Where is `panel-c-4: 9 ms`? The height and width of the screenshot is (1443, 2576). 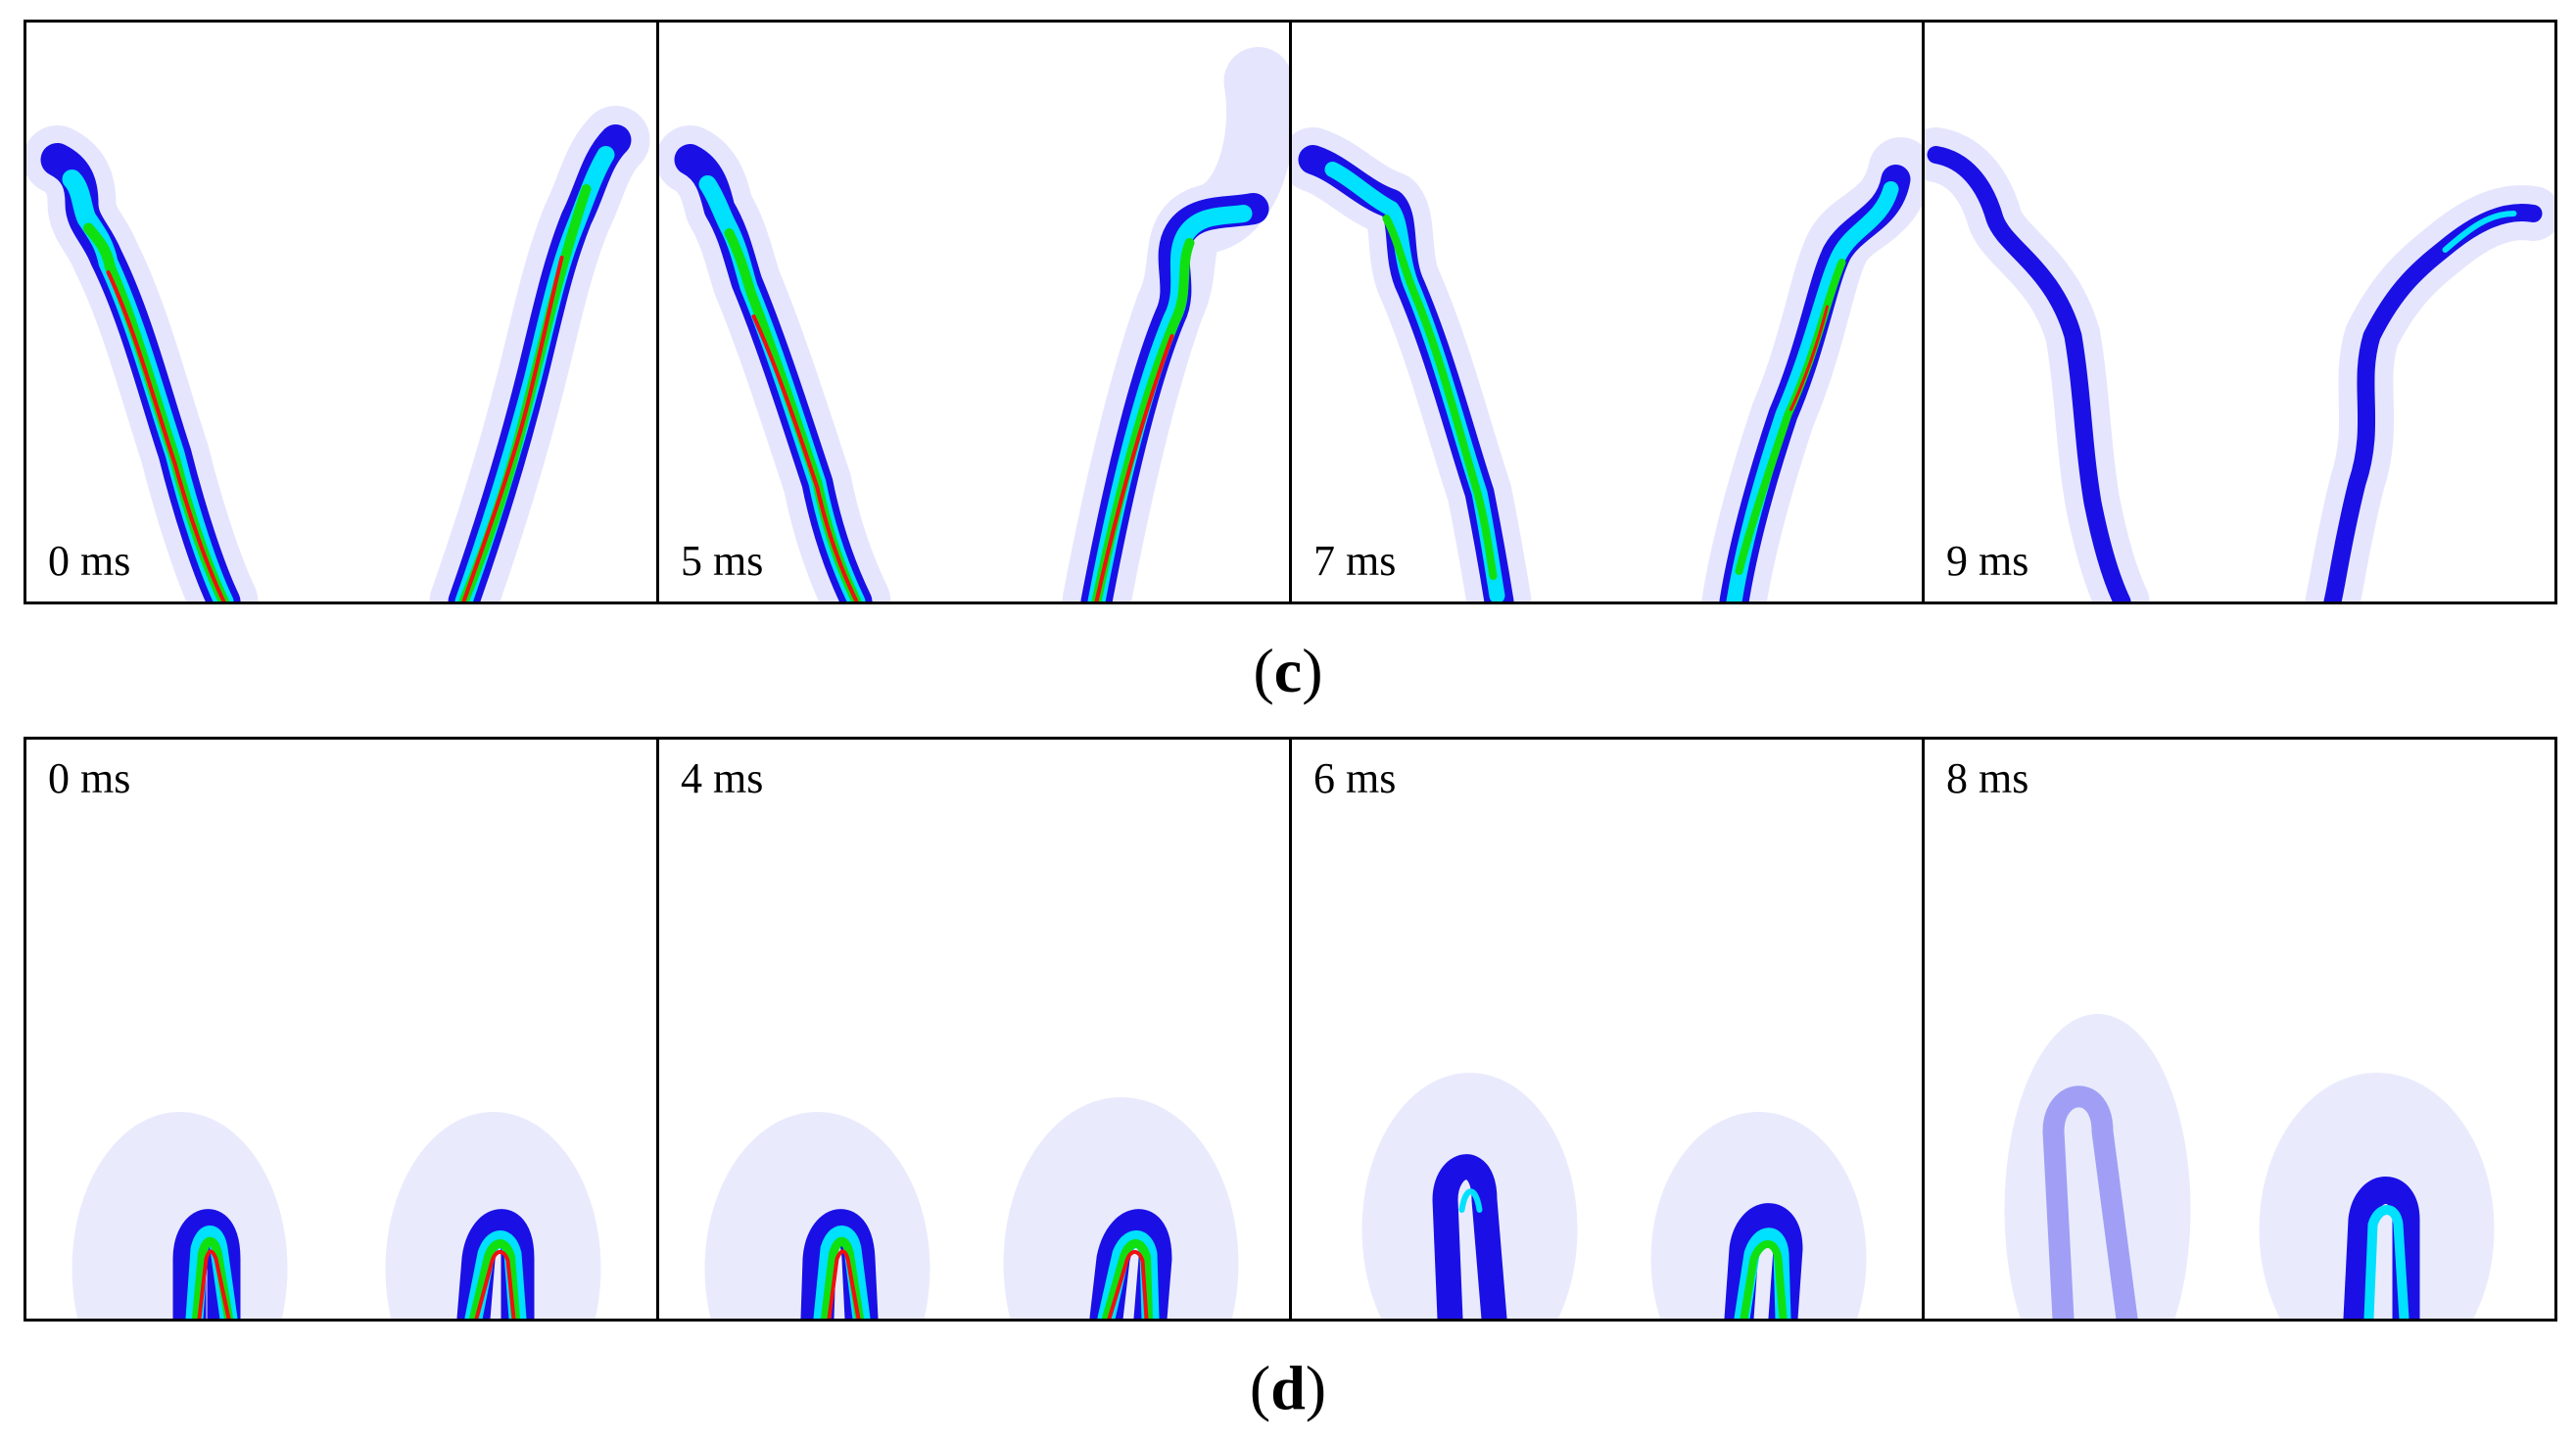
panel-c-4: 9 ms is located at coordinates (2238, 312).